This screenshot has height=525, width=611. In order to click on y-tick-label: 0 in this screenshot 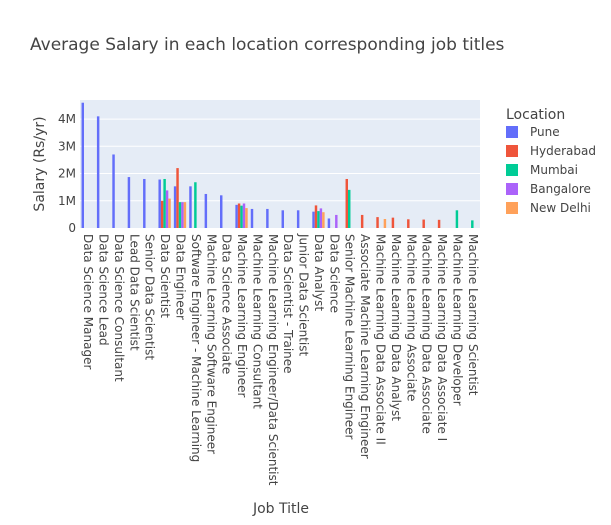, I will do `click(72, 228)`.